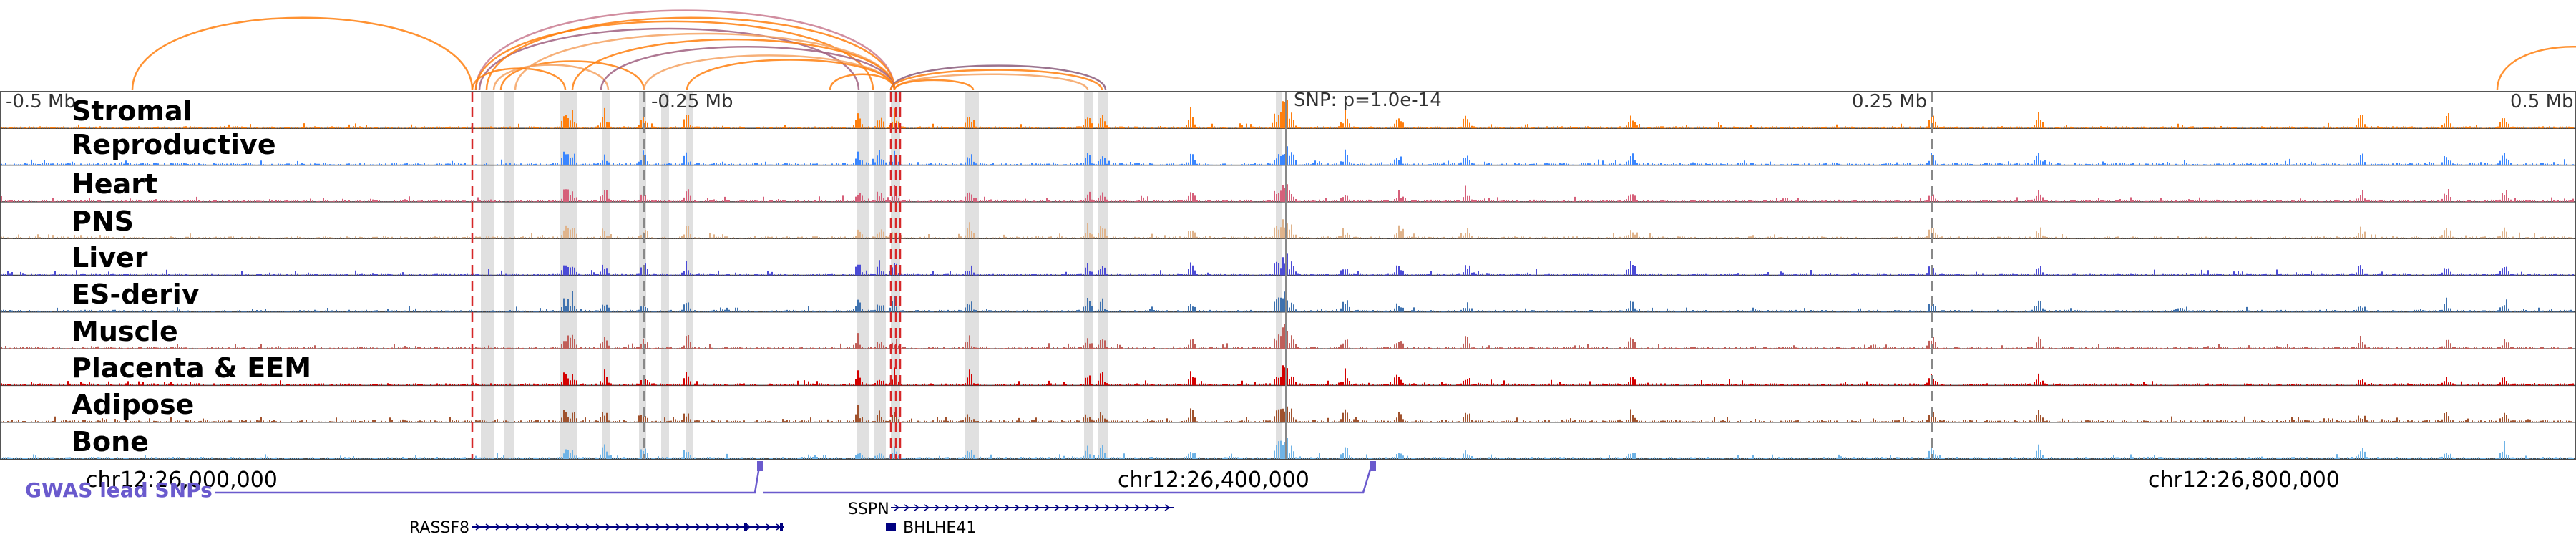 The image size is (2576, 537). Describe the element at coordinates (191, 368) in the screenshot. I see `track-label-placenta-eem: Placenta & EEM` at that location.